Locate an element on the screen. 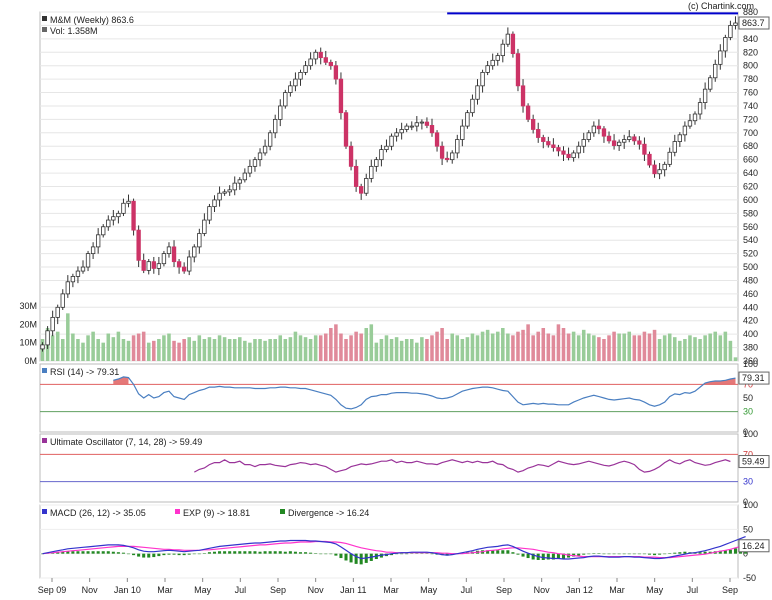 This screenshot has width=772, height=600. price-legend-swatch is located at coordinates (44, 18).